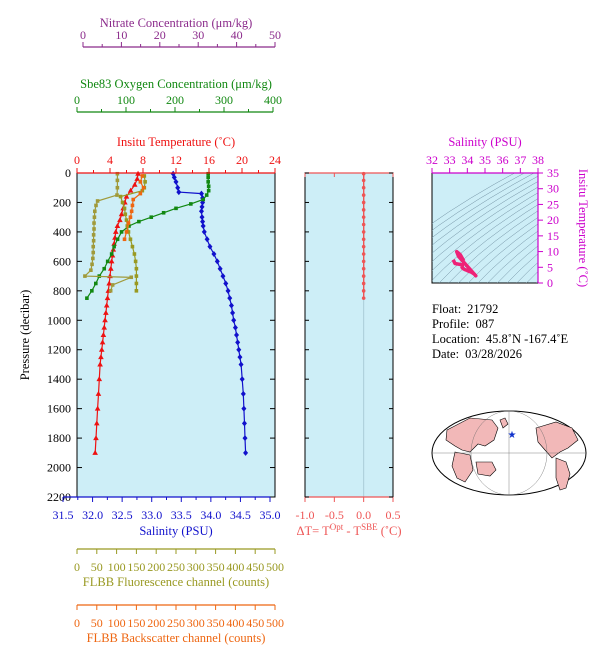 This screenshot has width=609, height=663. Describe the element at coordinates (175, 100) in the screenshot. I see `tick-label: 200` at that location.